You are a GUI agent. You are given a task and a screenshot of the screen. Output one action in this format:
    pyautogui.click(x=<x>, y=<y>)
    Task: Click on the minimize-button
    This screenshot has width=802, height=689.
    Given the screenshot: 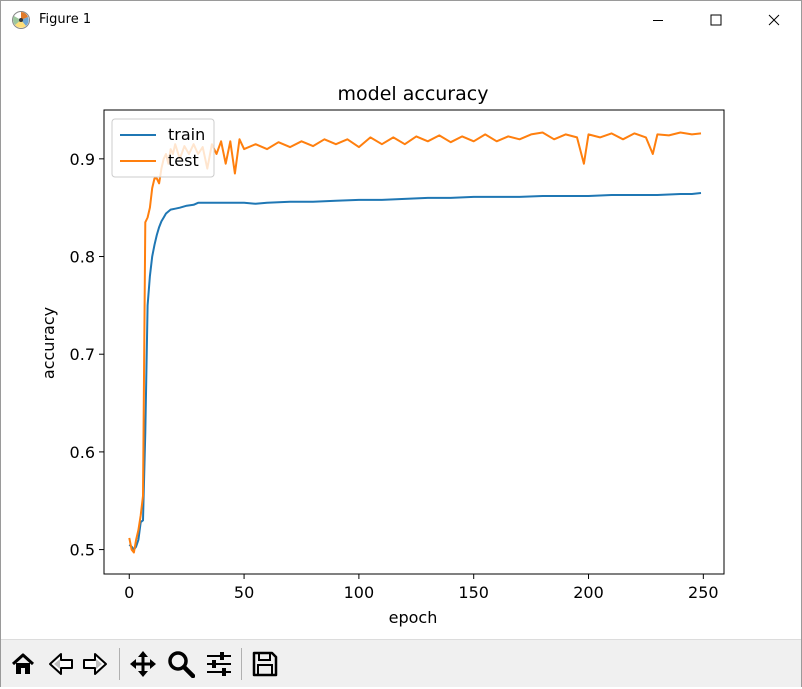 What is the action you would take?
    pyautogui.click(x=658, y=20)
    